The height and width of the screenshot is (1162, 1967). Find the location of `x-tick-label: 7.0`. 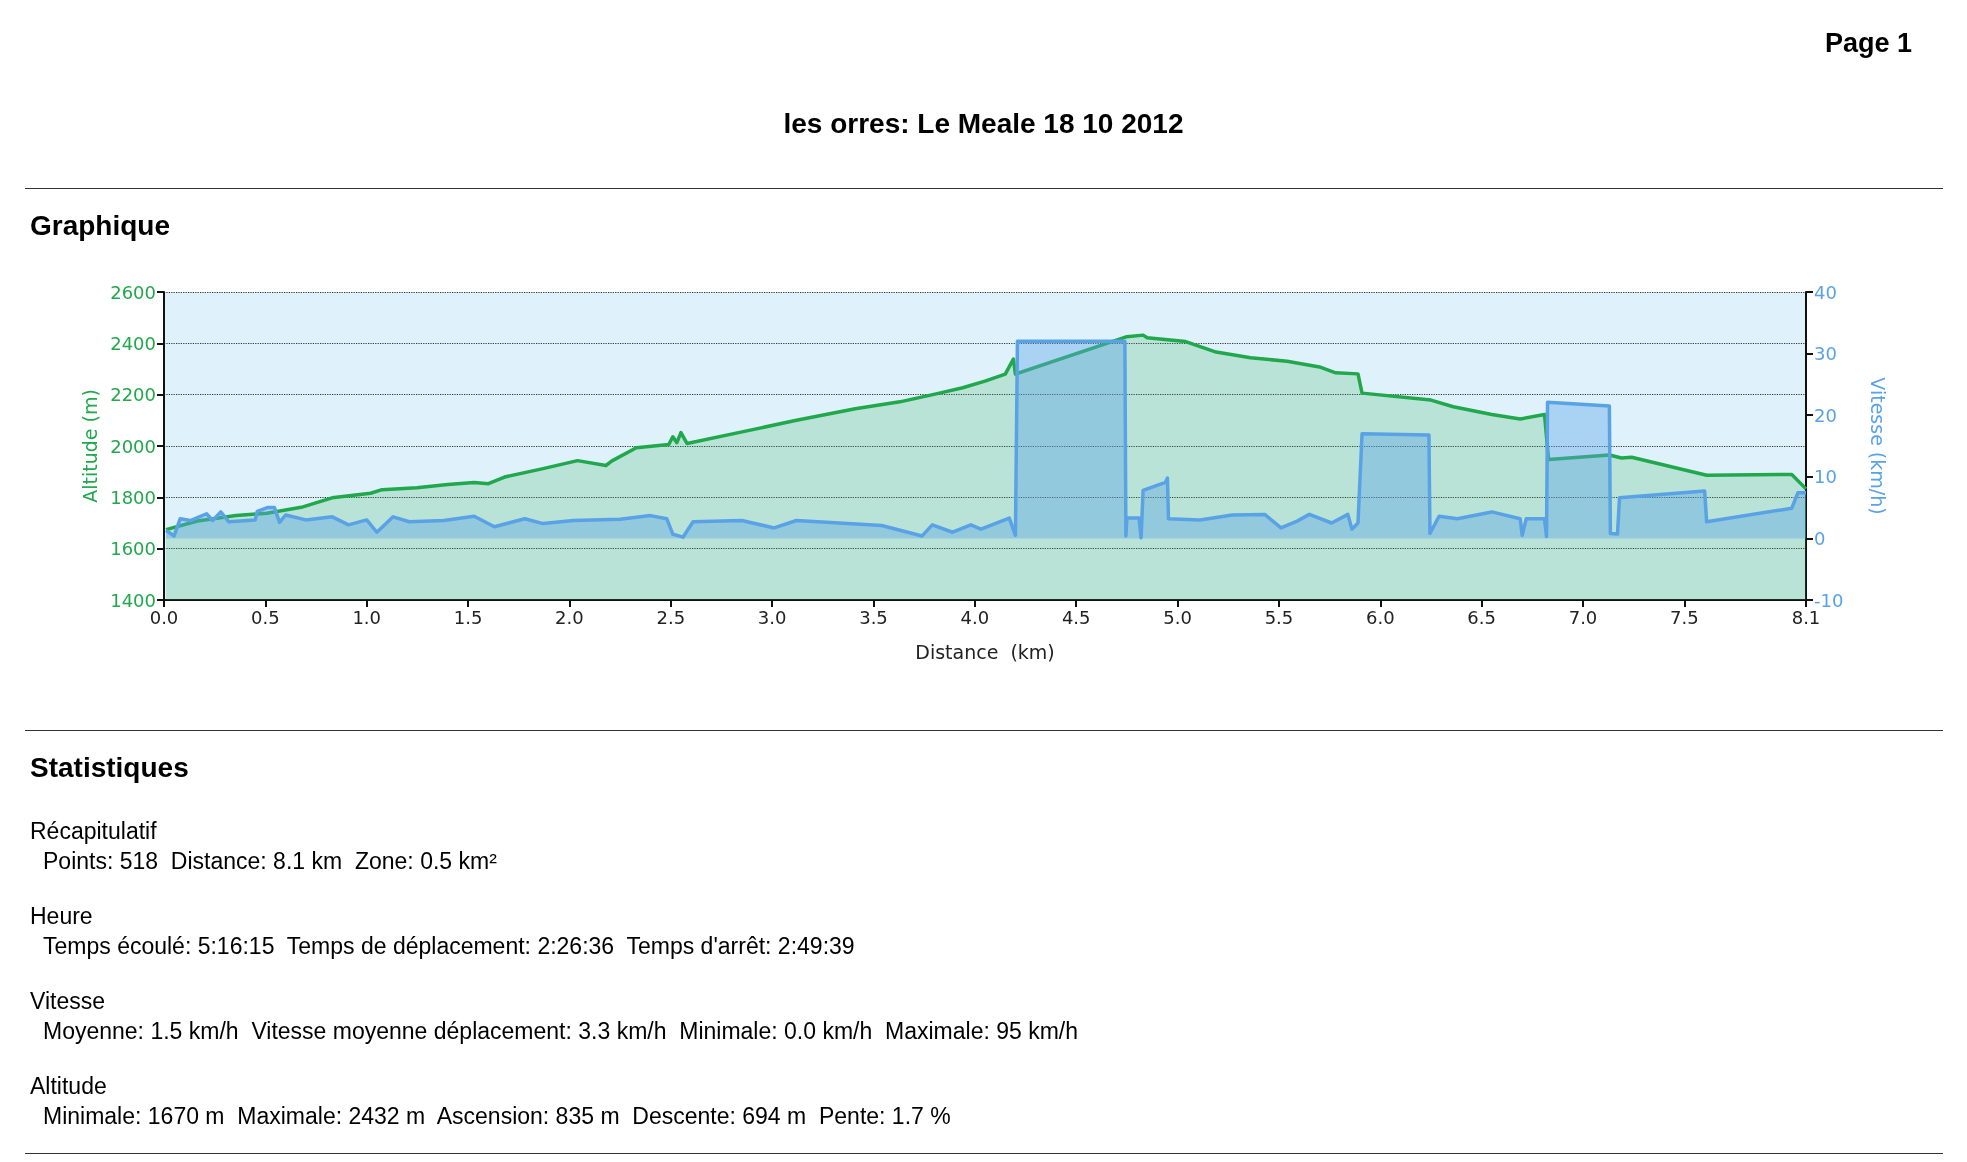

x-tick-label: 7.0 is located at coordinates (1583, 617).